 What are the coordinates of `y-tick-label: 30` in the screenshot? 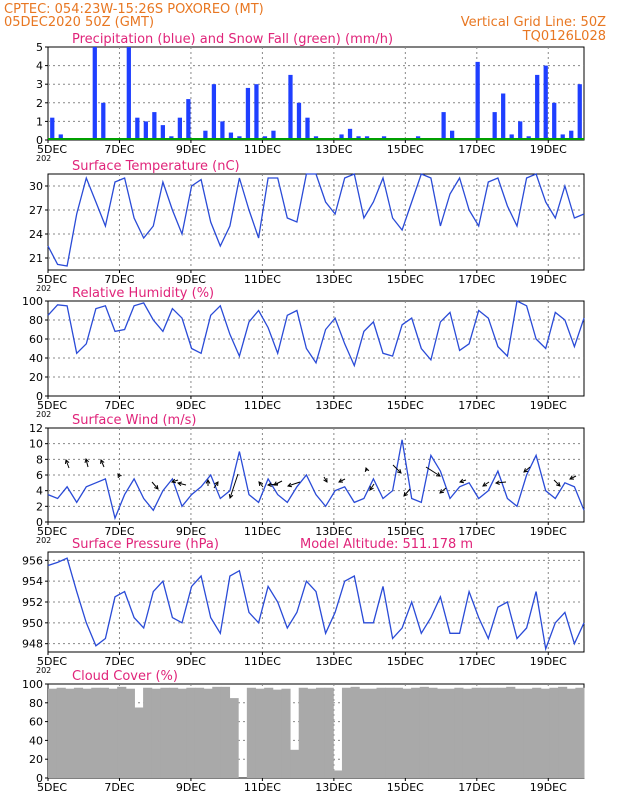 It's located at (36, 186).